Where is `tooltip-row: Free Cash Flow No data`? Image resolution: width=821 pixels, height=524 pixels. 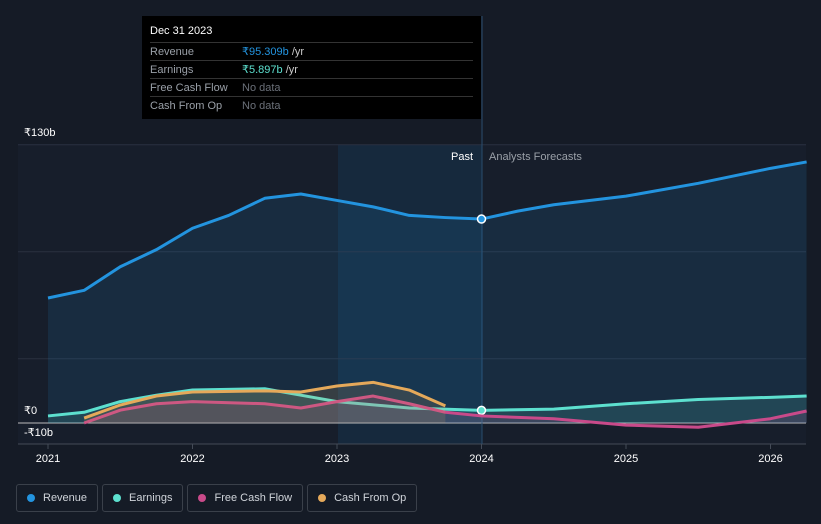 tooltip-row: Free Cash Flow No data is located at coordinates (311, 87).